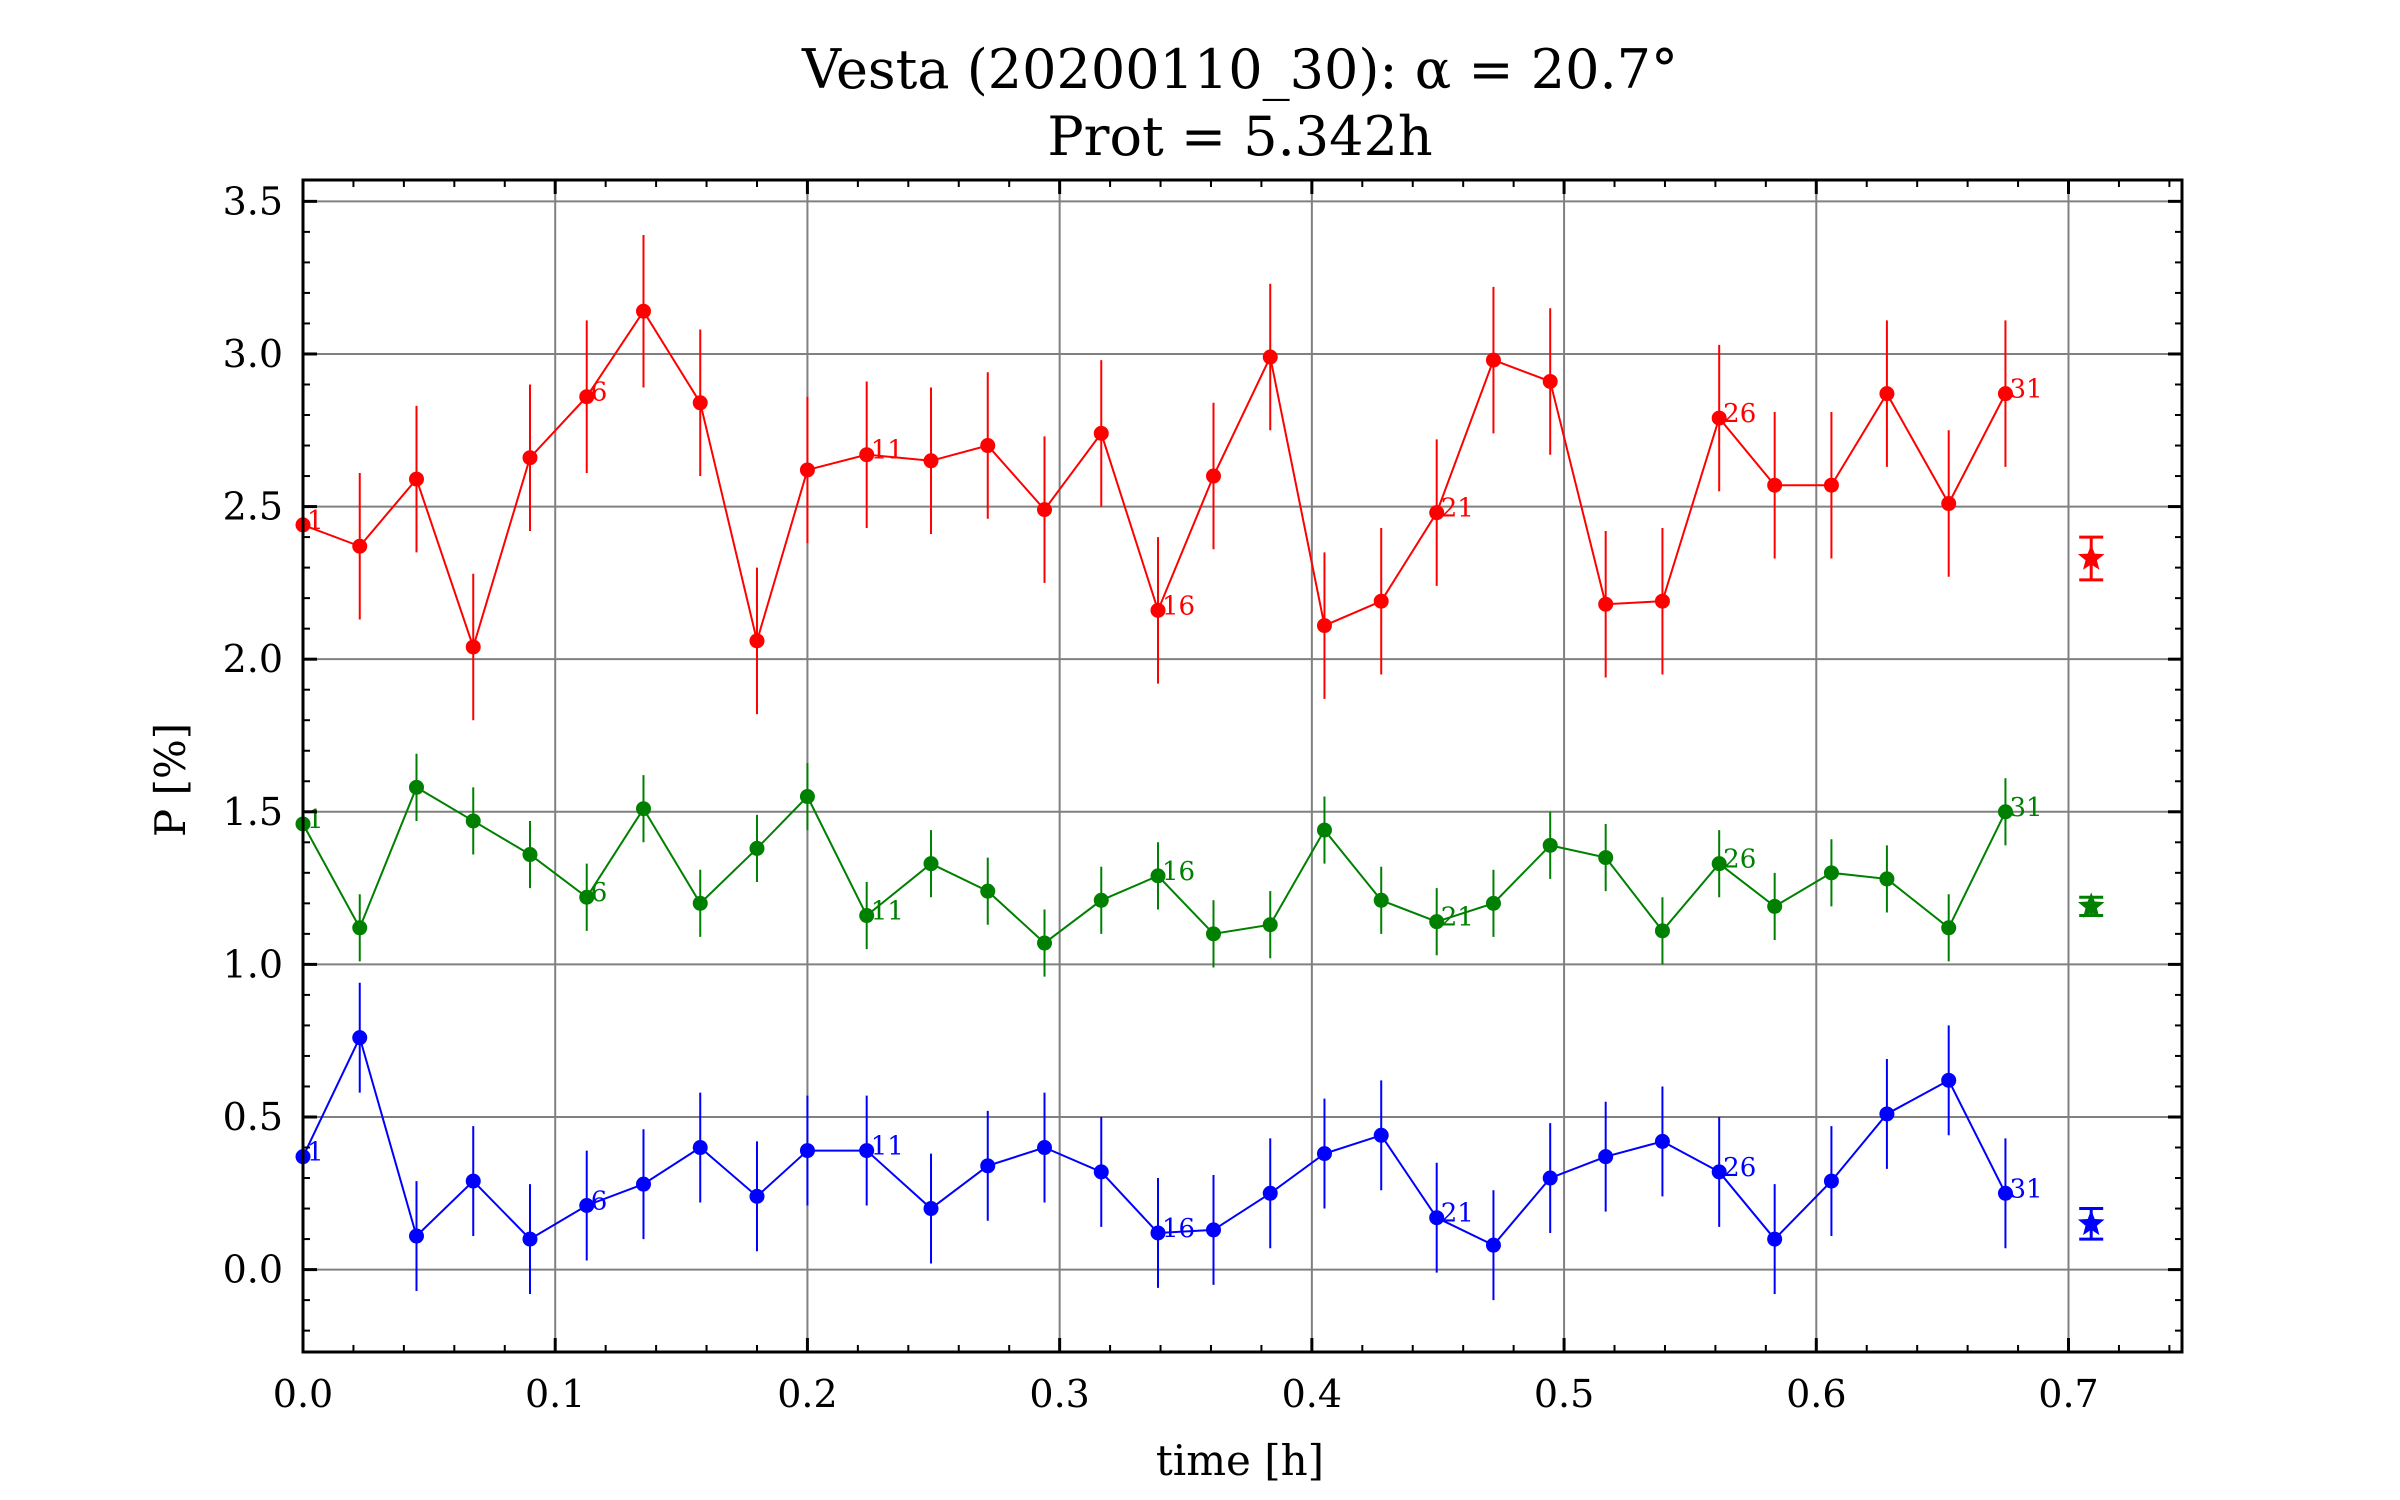 Image resolution: width=2400 pixels, height=1500 pixels. Describe the element at coordinates (1178, 606) in the screenshot. I see `point-label: 16` at that location.